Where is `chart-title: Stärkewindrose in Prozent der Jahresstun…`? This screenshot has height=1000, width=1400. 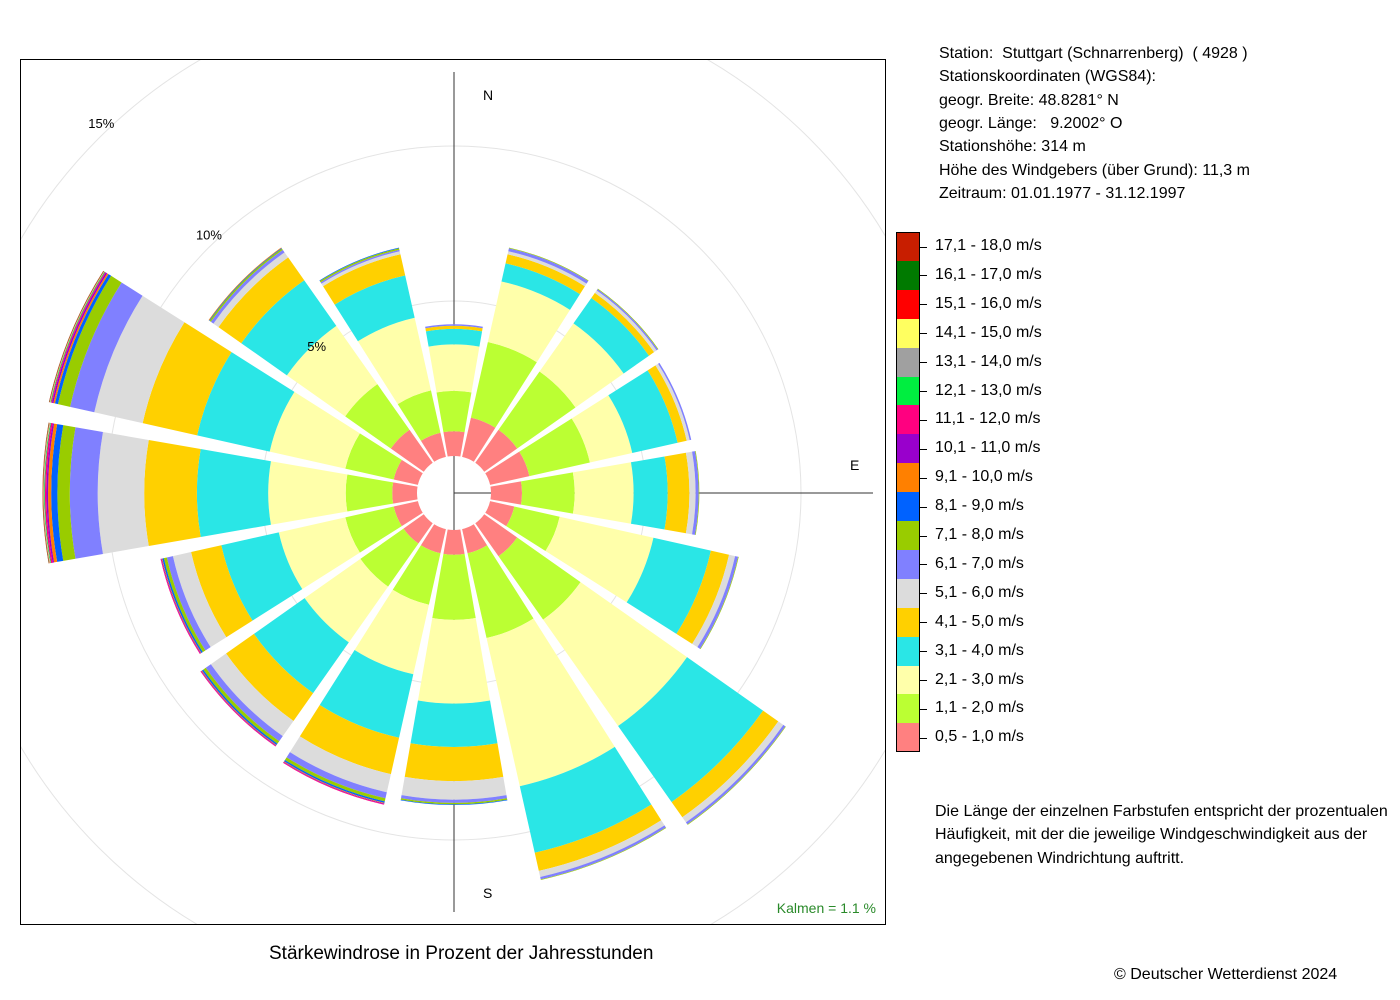 chart-title: Stärkewindrose in Prozent der Jahresstun… is located at coordinates (461, 953).